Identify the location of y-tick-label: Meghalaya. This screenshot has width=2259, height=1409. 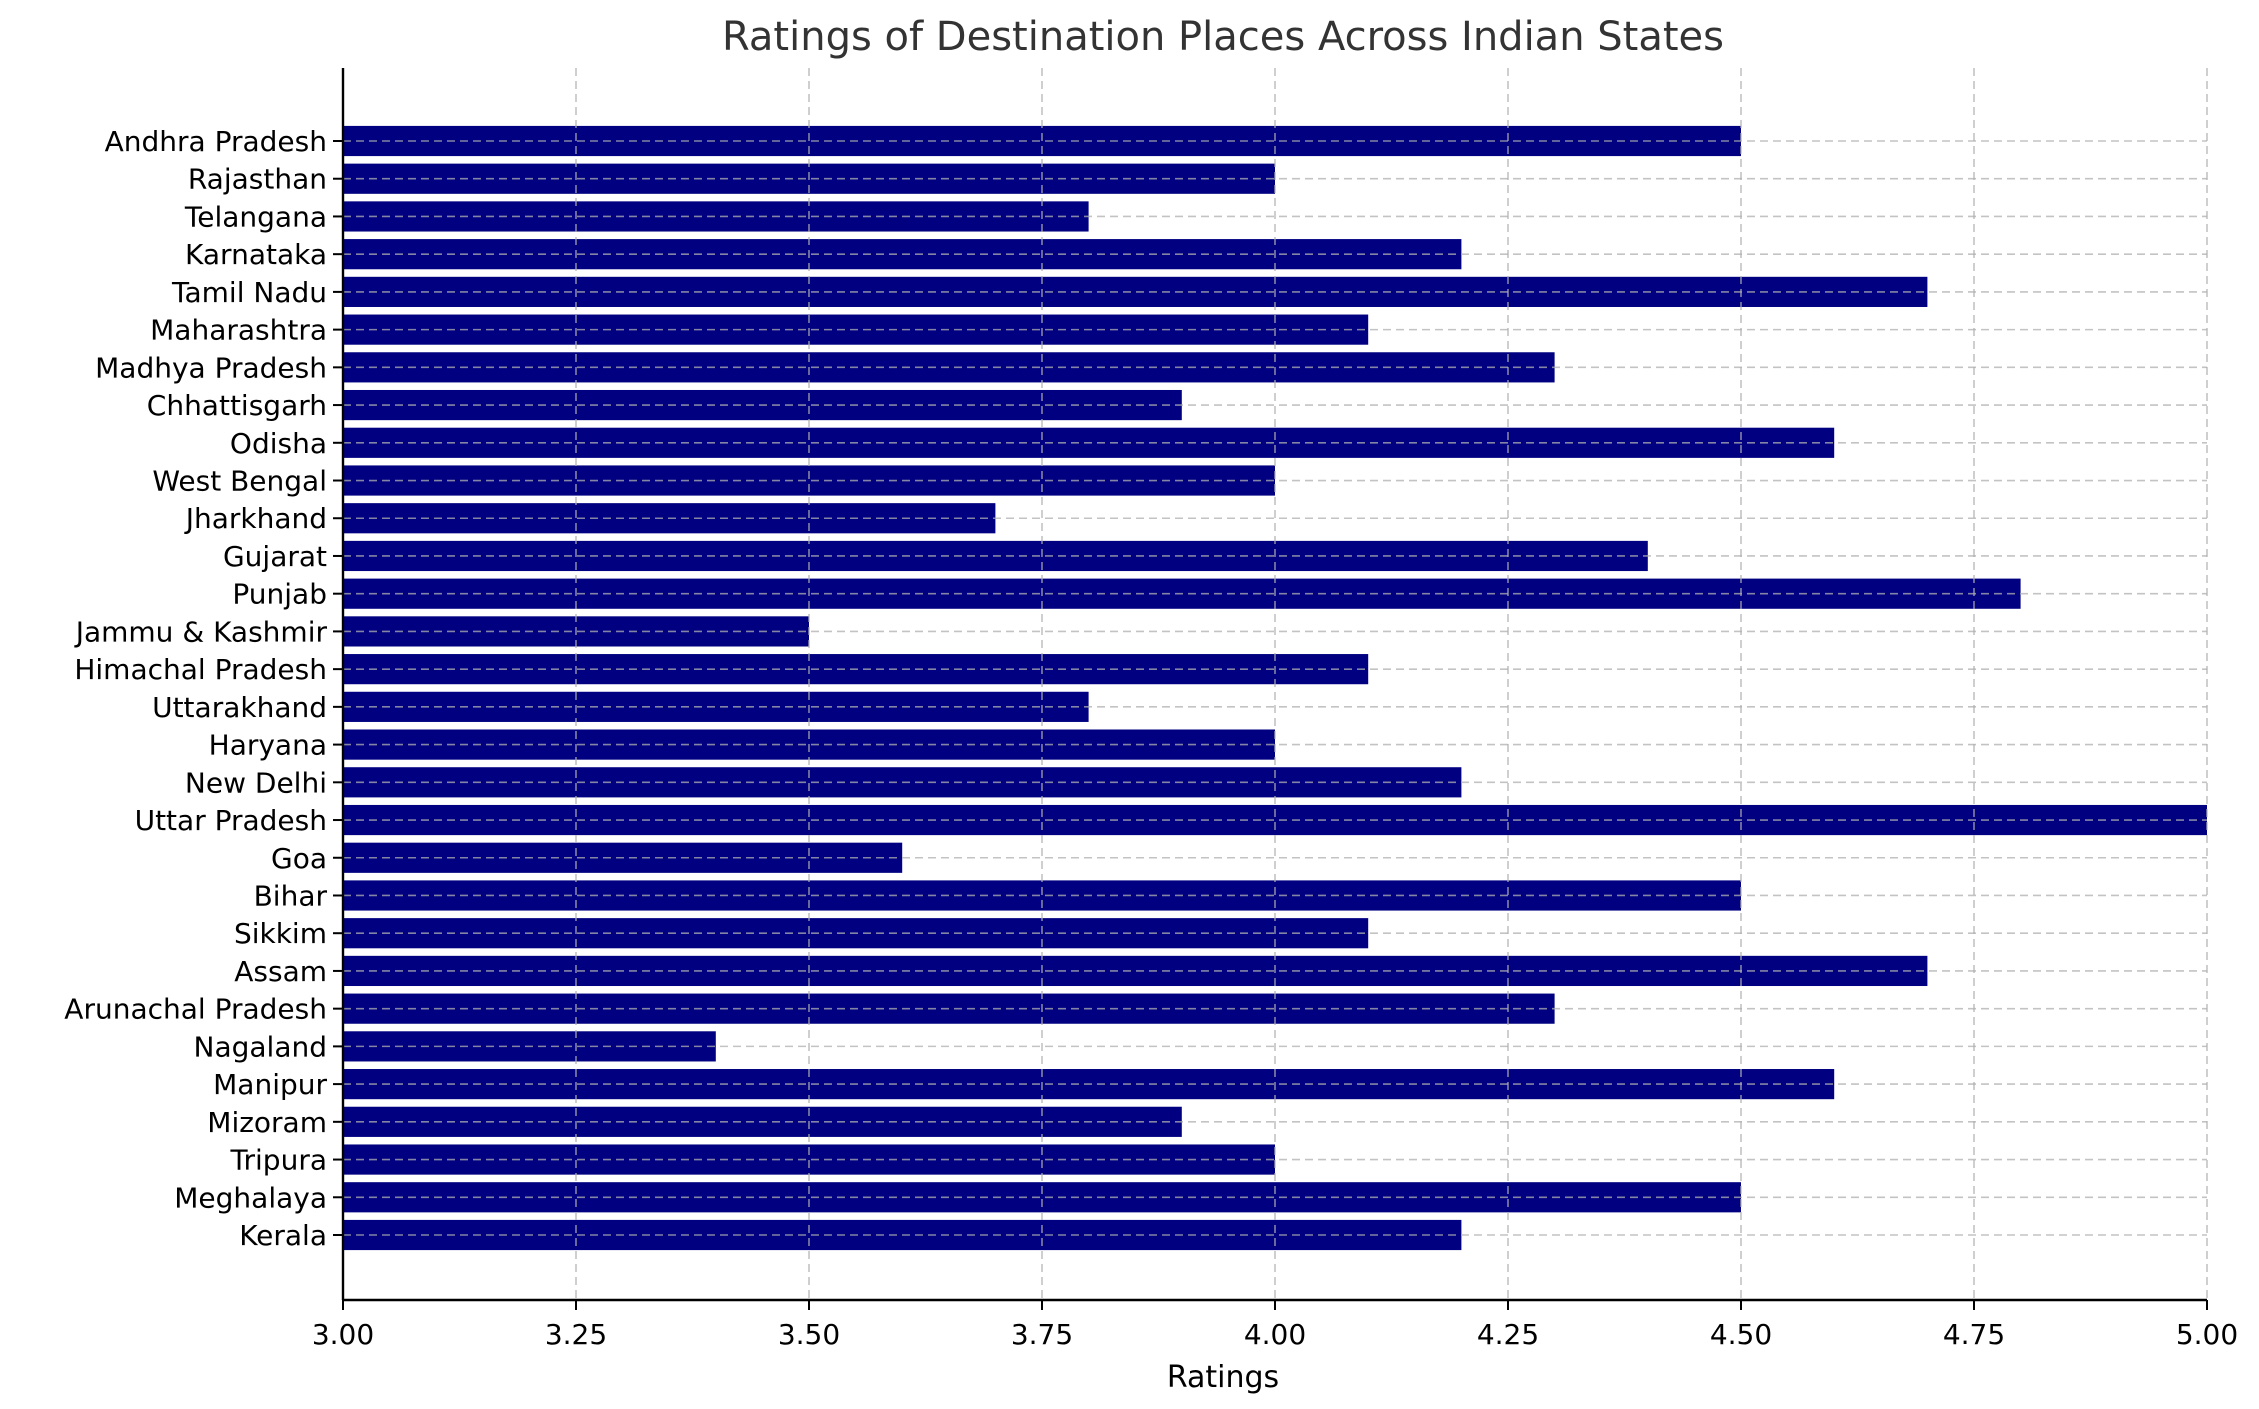
(250, 1197).